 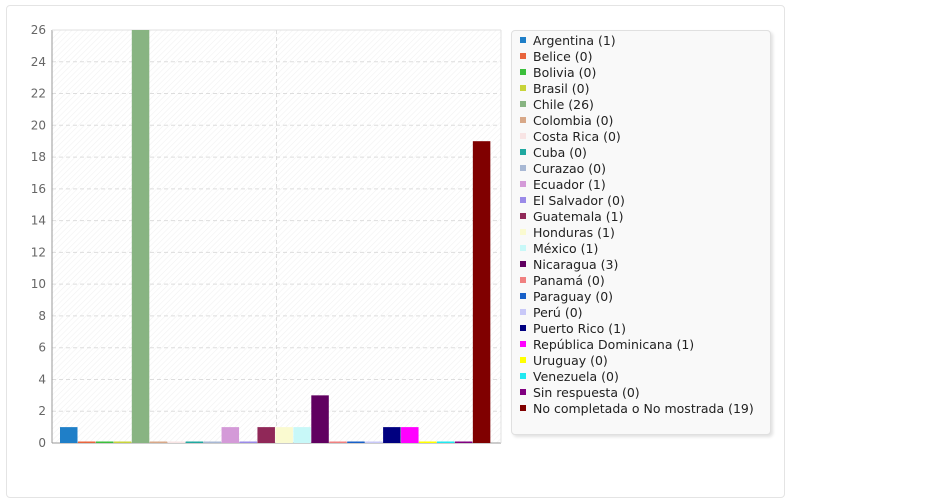 I want to click on y-tick-label: 12, so click(x=38, y=252).